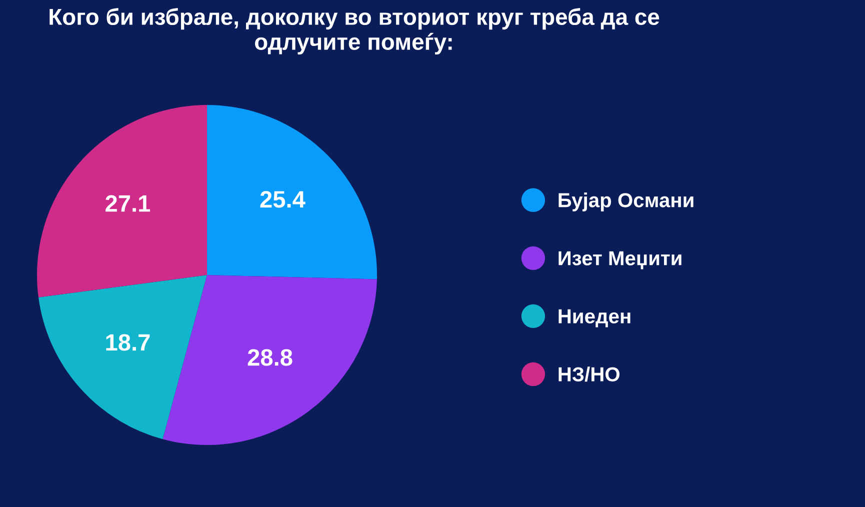 This screenshot has height=507, width=865. I want to click on chart-title: Кого би избрале, доколку во вториот круг треба да се одлучите помеѓу:, so click(355, 31).